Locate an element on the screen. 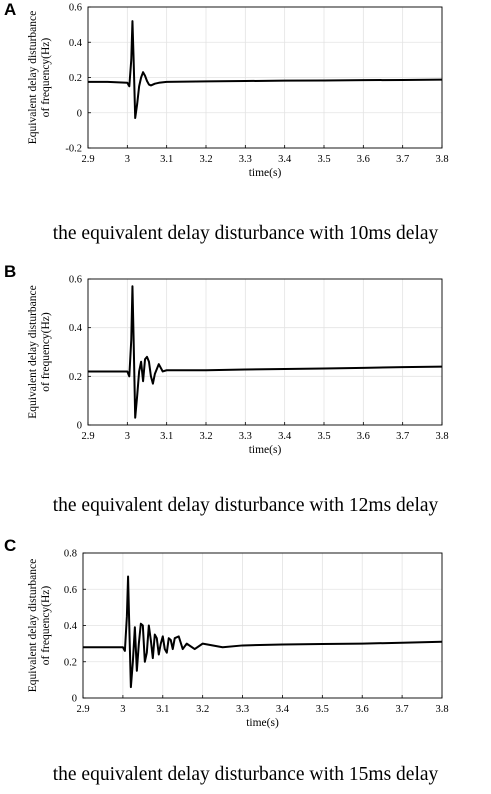  panel-label: B is located at coordinates (10, 271).